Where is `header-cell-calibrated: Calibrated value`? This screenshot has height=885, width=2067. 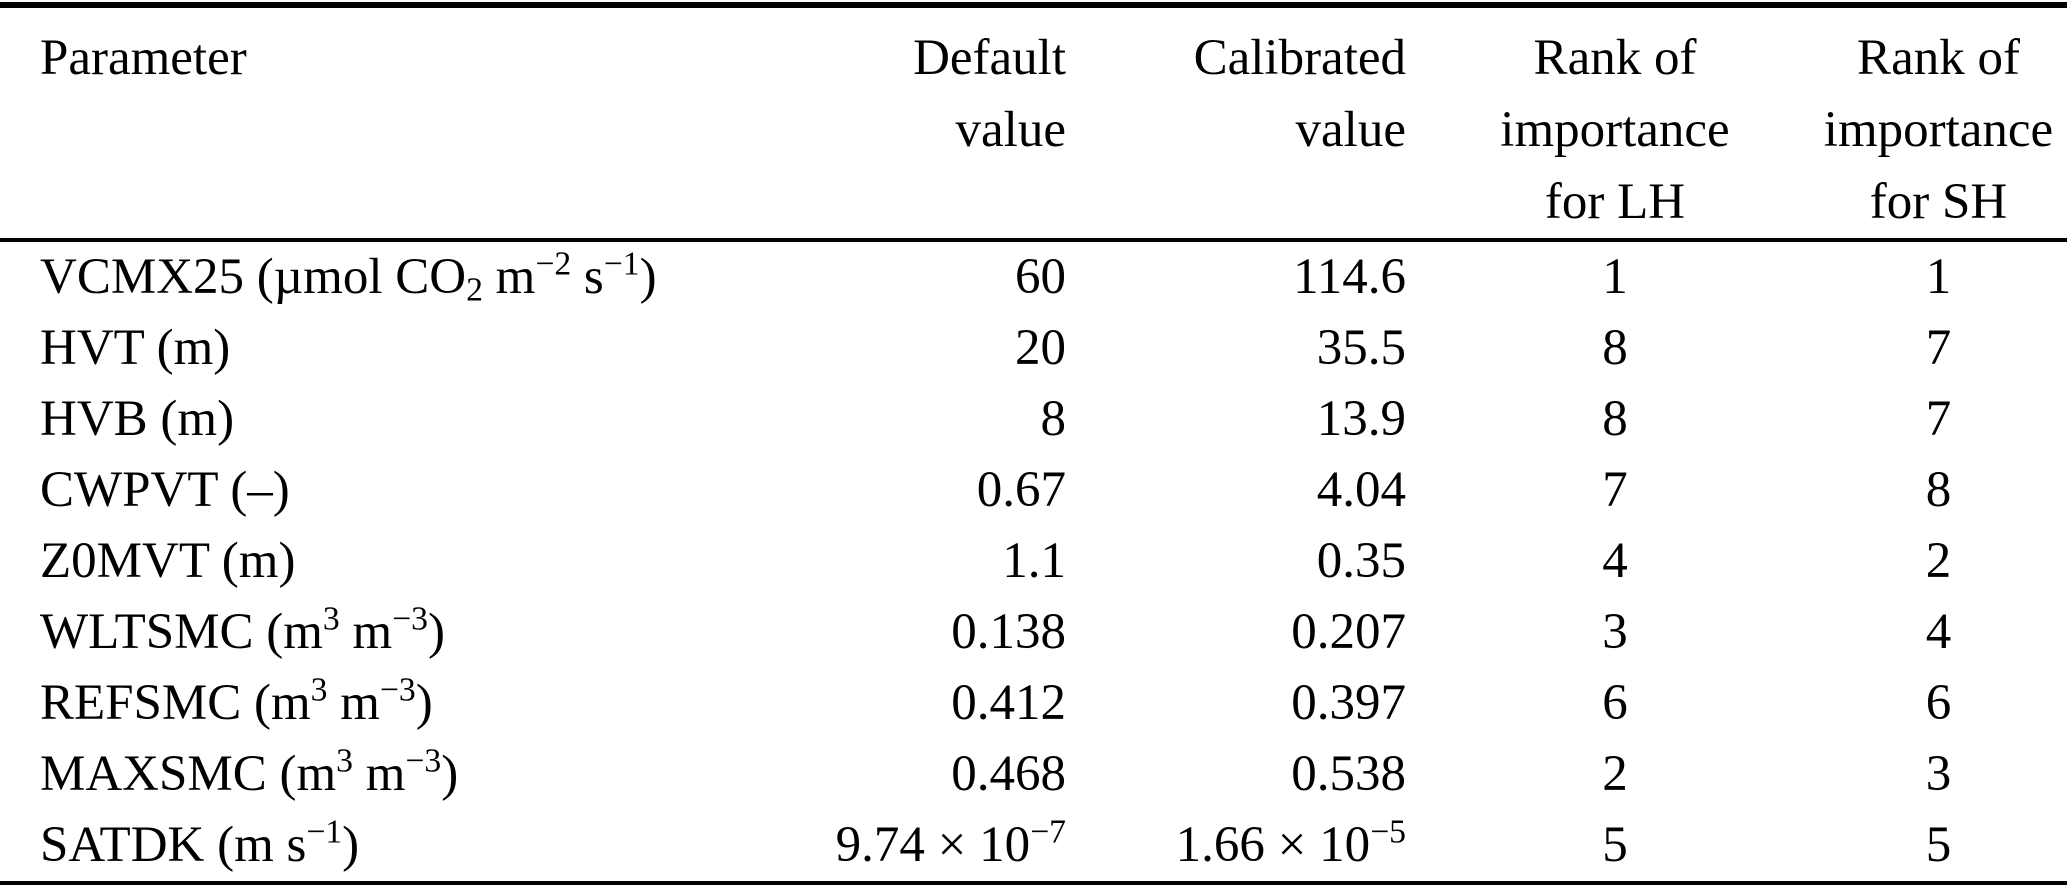
header-cell-calibrated: Calibrated value is located at coordinates (1250, 123).